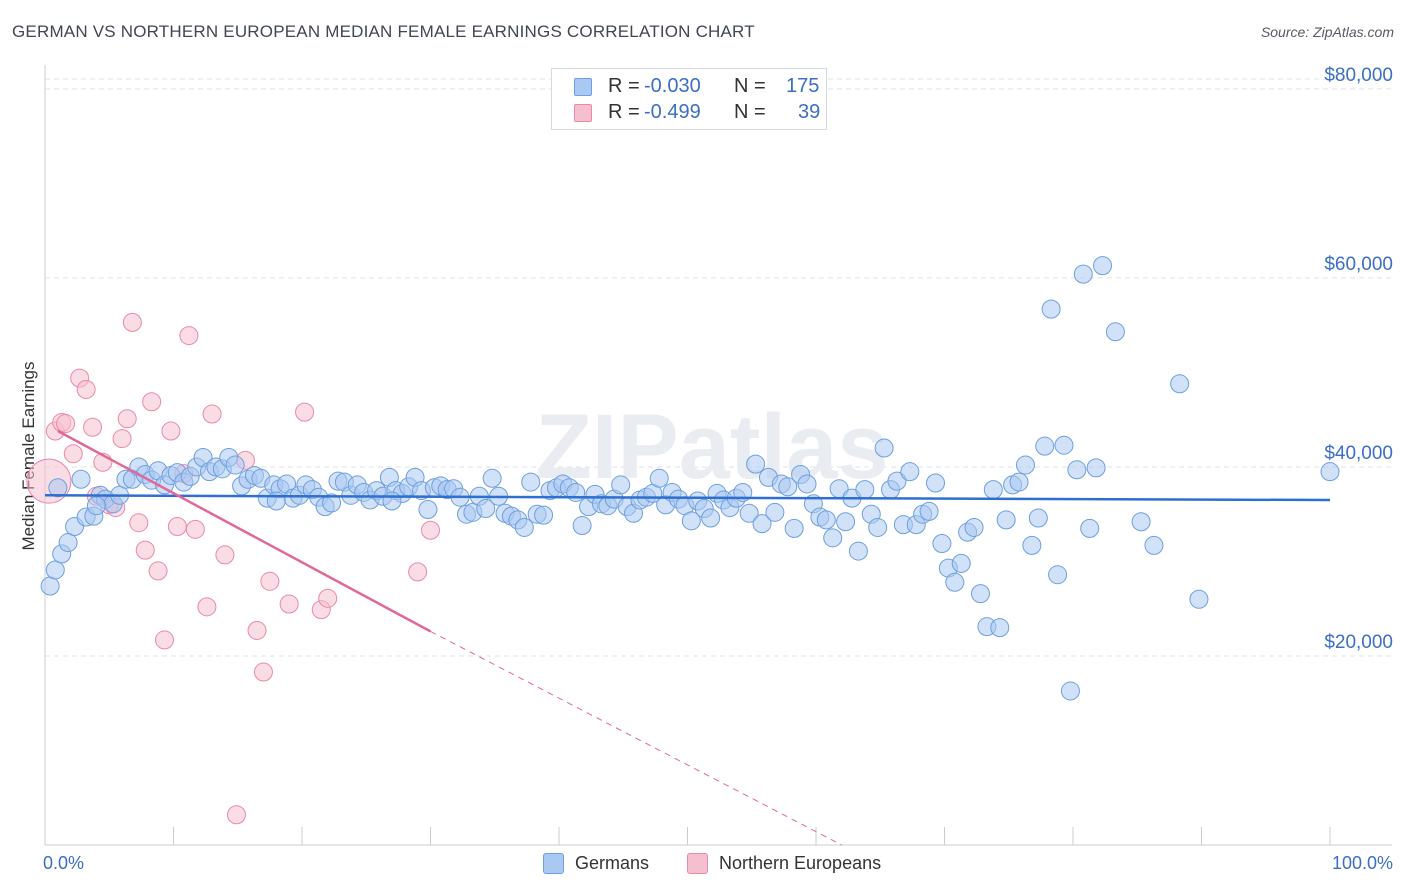  I want to click on bottom-legend-swatch-northern-europeans, so click(697, 863).